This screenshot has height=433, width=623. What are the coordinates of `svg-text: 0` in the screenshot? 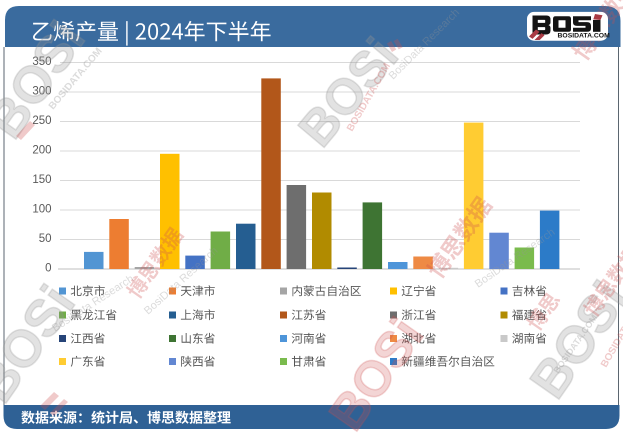 It's located at (48, 269).